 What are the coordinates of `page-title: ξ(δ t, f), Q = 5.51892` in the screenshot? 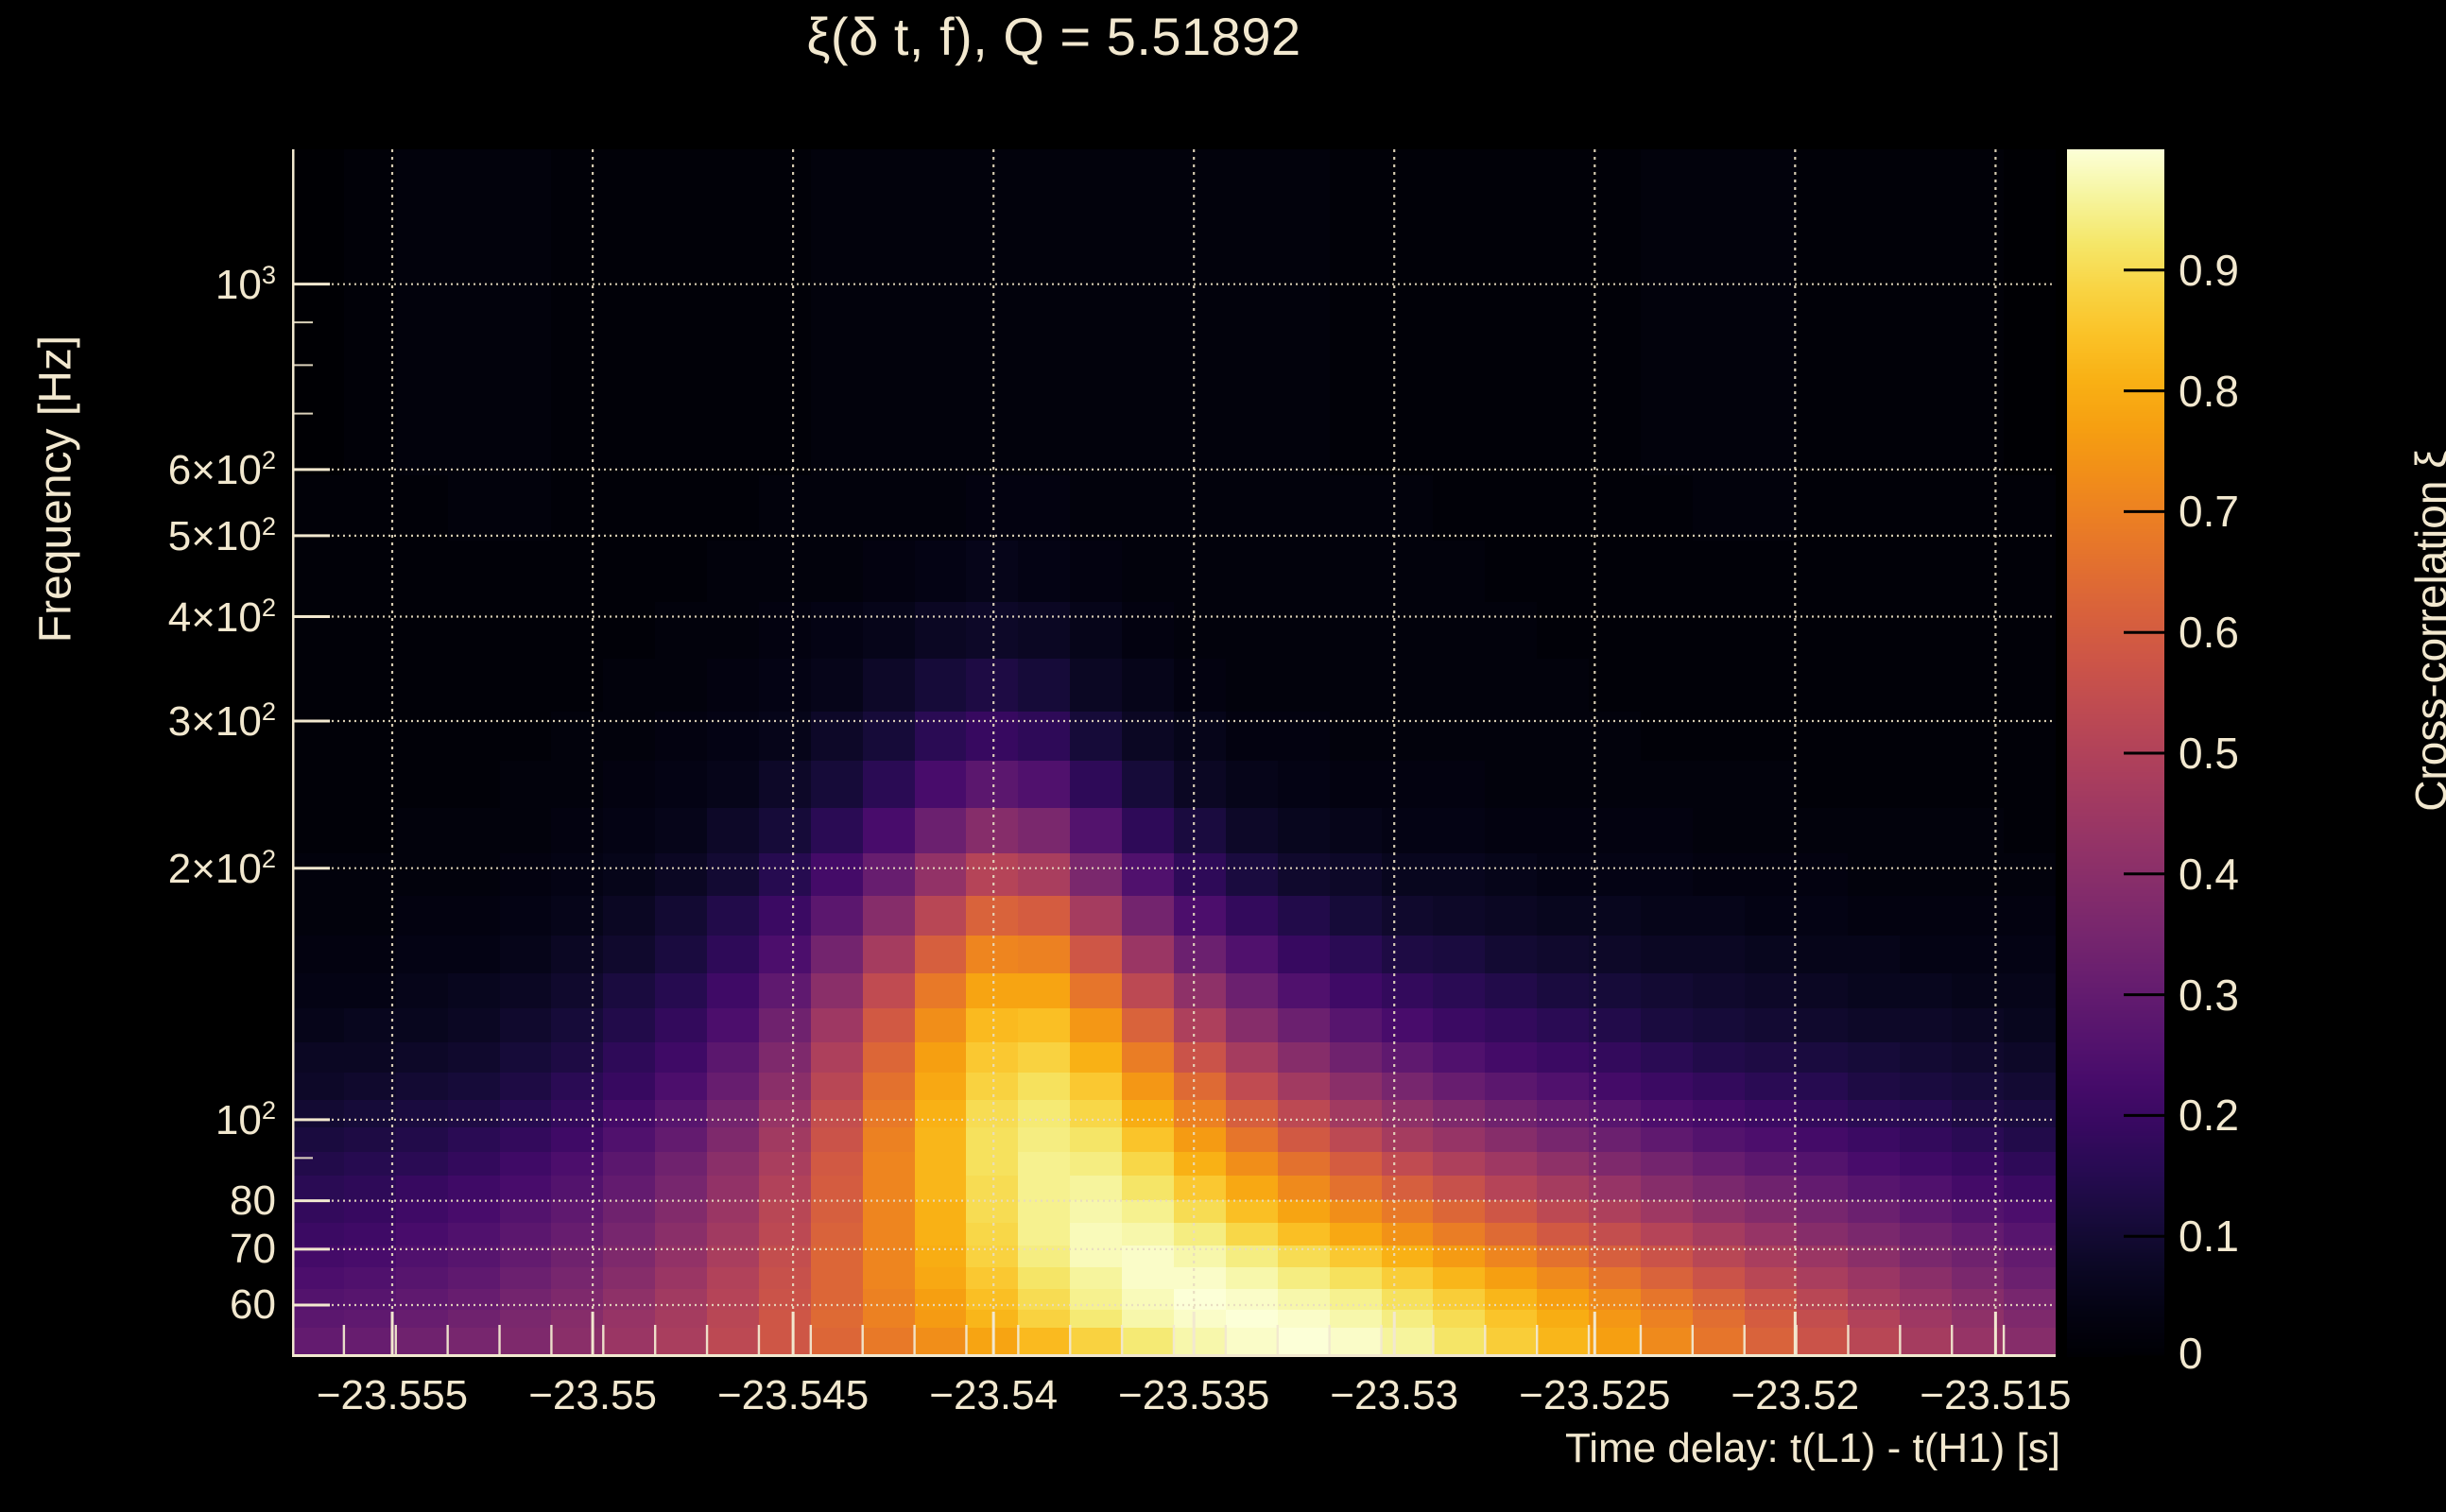 It's located at (1053, 36).